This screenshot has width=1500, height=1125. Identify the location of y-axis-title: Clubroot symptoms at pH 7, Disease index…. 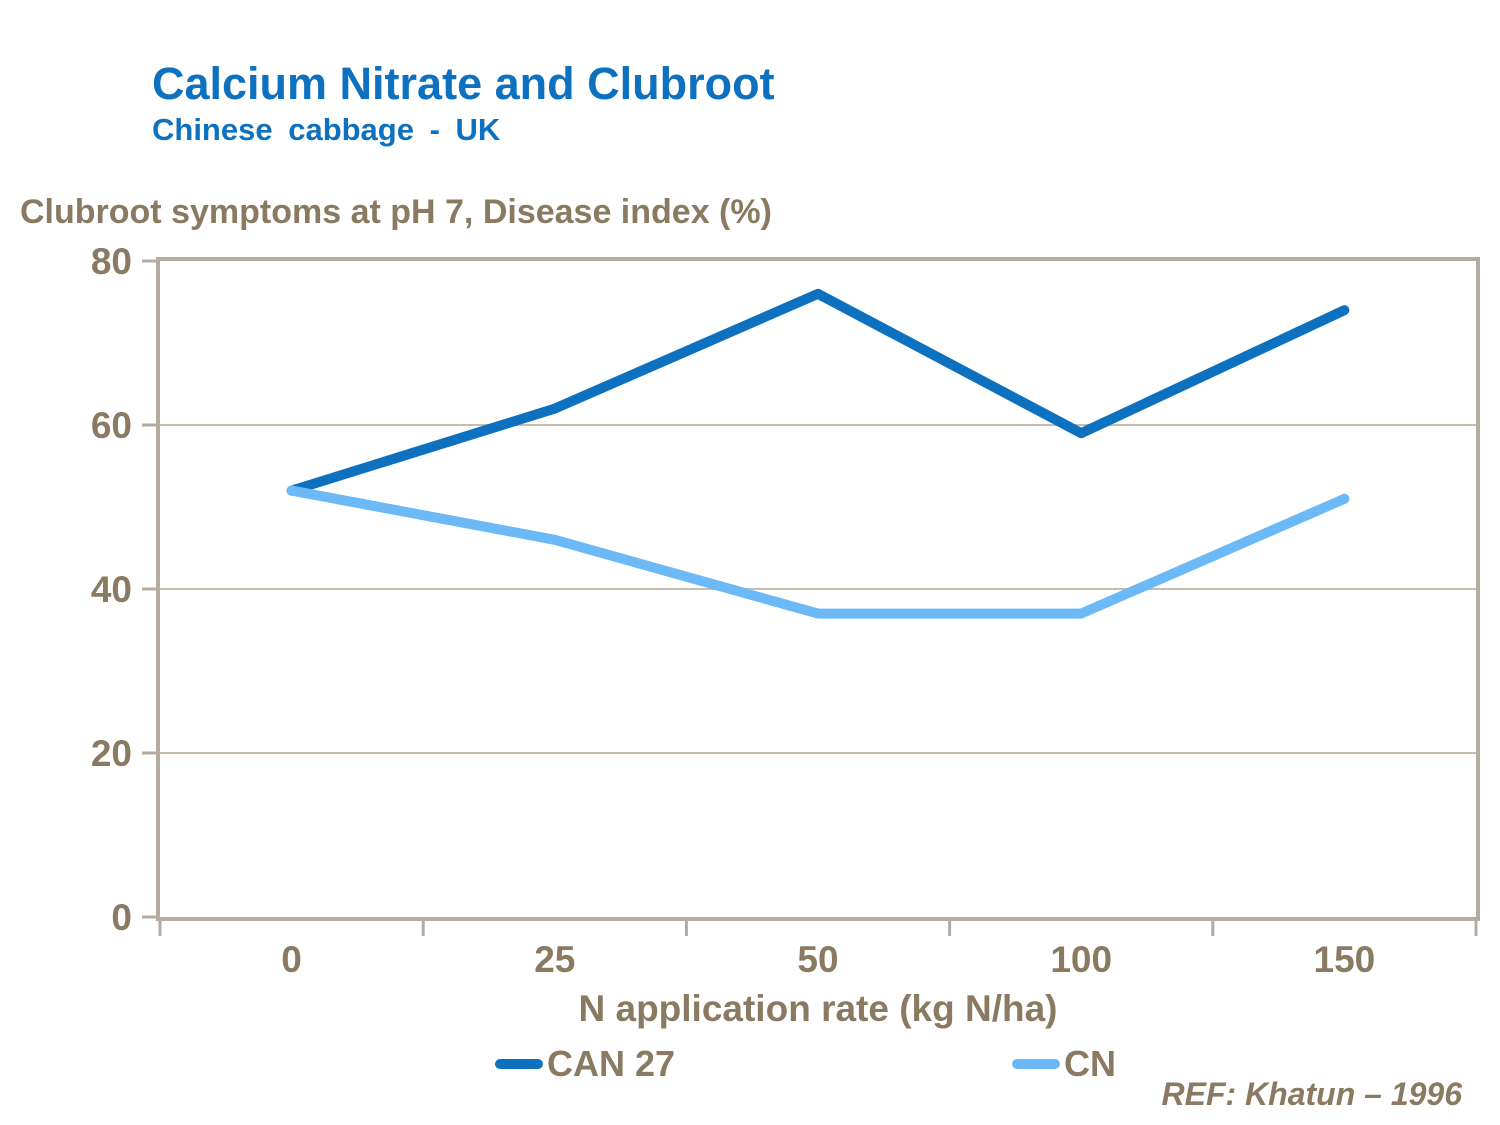
(396, 212).